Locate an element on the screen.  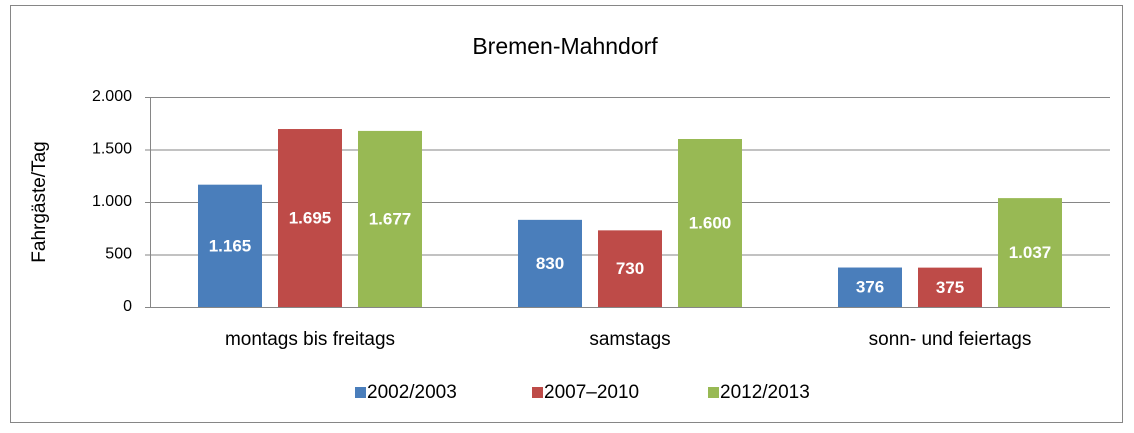
value-label: 730 is located at coordinates (630, 268).